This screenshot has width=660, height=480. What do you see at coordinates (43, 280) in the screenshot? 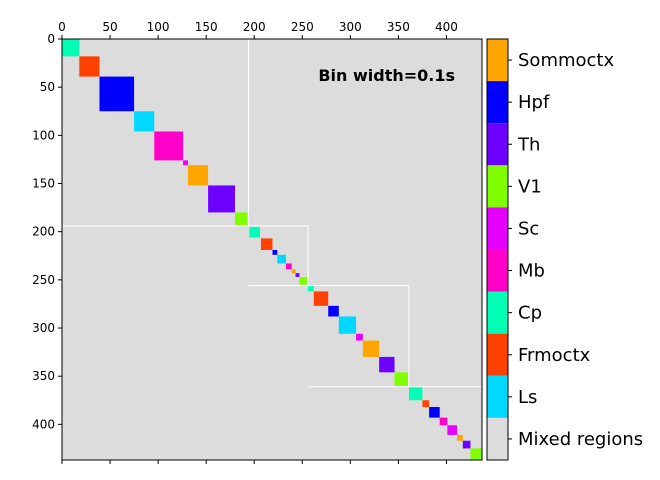
I see `y-tick-label: 250` at bounding box center [43, 280].